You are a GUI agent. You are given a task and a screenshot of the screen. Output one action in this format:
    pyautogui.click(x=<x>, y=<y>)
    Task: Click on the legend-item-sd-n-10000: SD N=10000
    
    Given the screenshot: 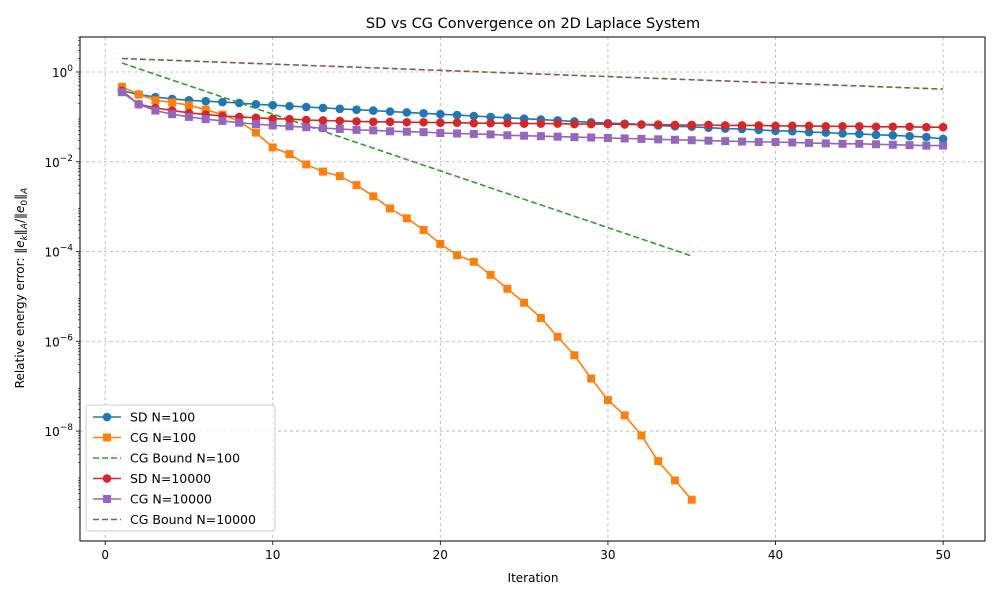 What is the action you would take?
    pyautogui.click(x=152, y=478)
    